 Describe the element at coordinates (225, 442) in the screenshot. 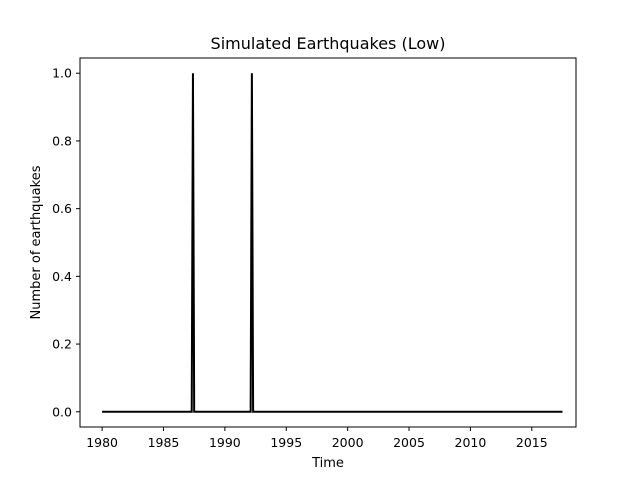

I see `x-tick-label: 1990` at that location.